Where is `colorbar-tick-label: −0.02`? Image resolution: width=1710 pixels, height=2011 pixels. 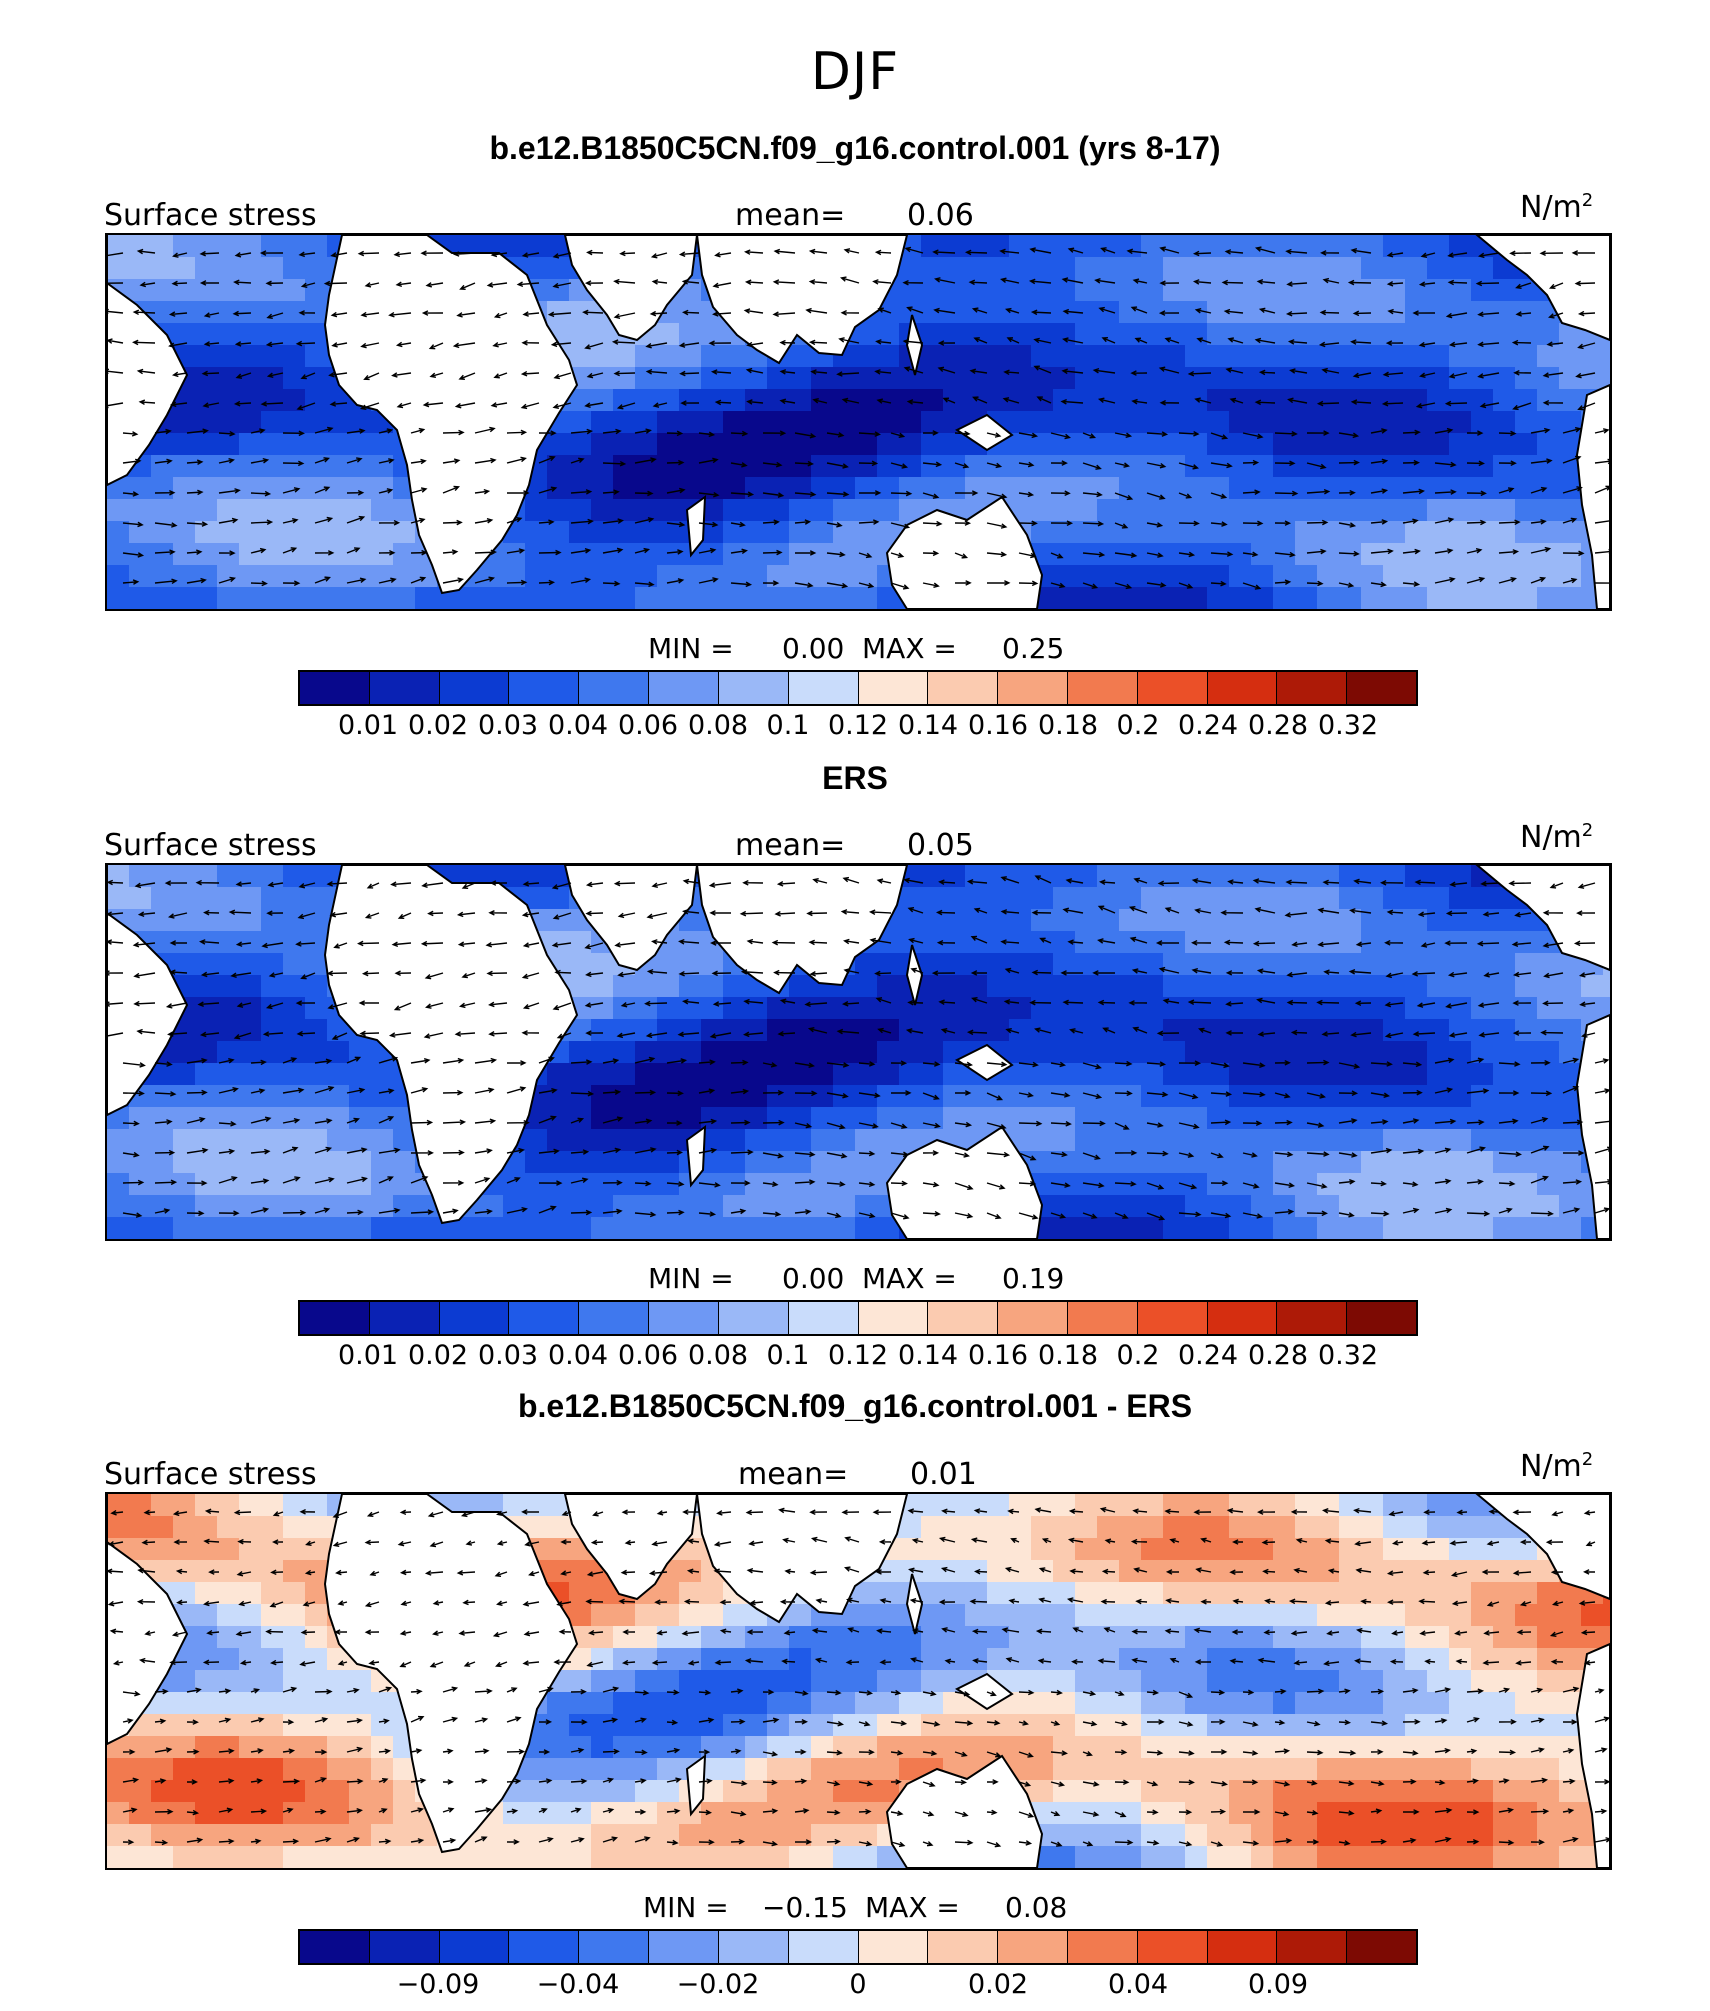 colorbar-tick-label: −0.02 is located at coordinates (718, 1984).